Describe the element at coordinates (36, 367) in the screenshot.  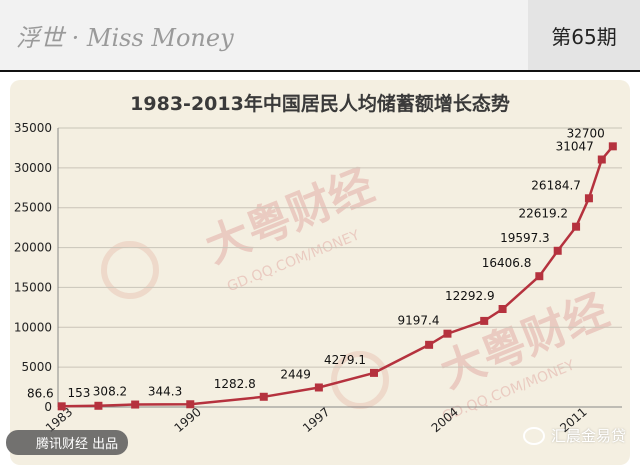
I see `y-tick-label: 5000` at that location.